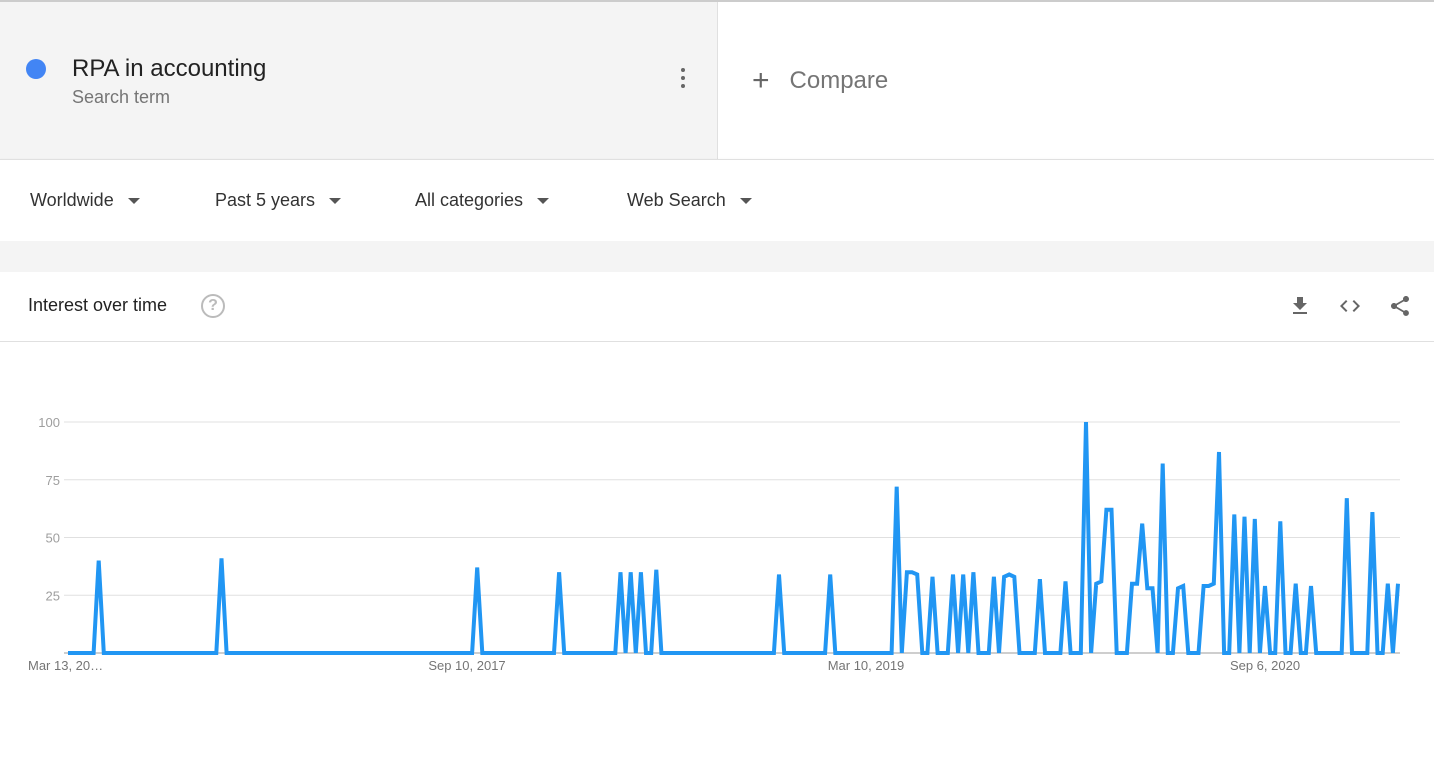 Image resolution: width=1434 pixels, height=762 pixels. I want to click on card-divider, so click(717, 341).